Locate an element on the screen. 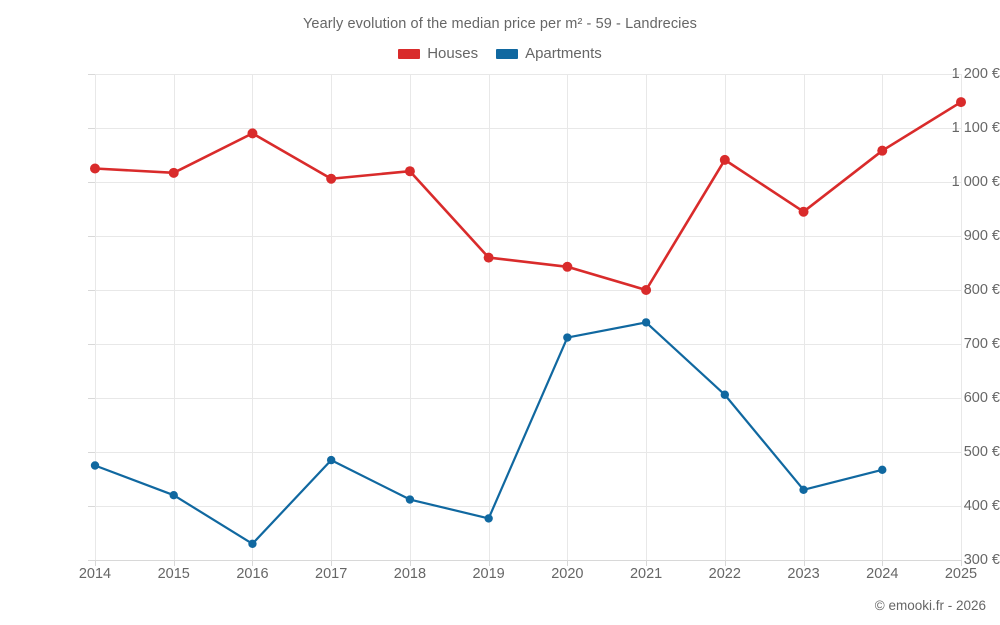 Image resolution: width=1000 pixels, height=625 pixels. y-axis-tick-label: 800 € is located at coordinates (981, 290).